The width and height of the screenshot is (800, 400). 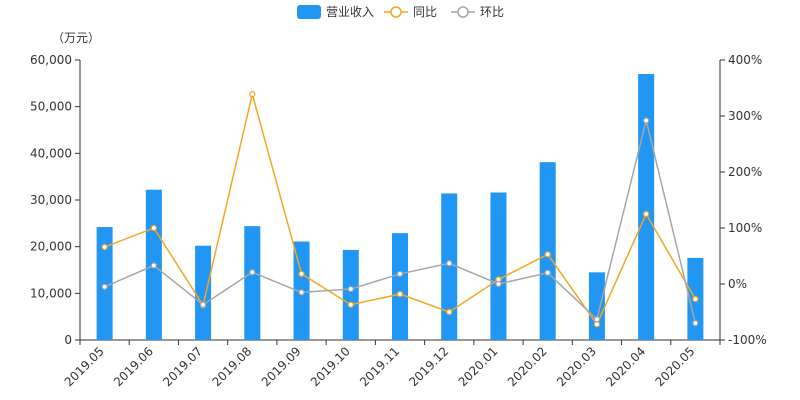 I want to click on left-tick-label: 60,000, so click(x=51, y=60).